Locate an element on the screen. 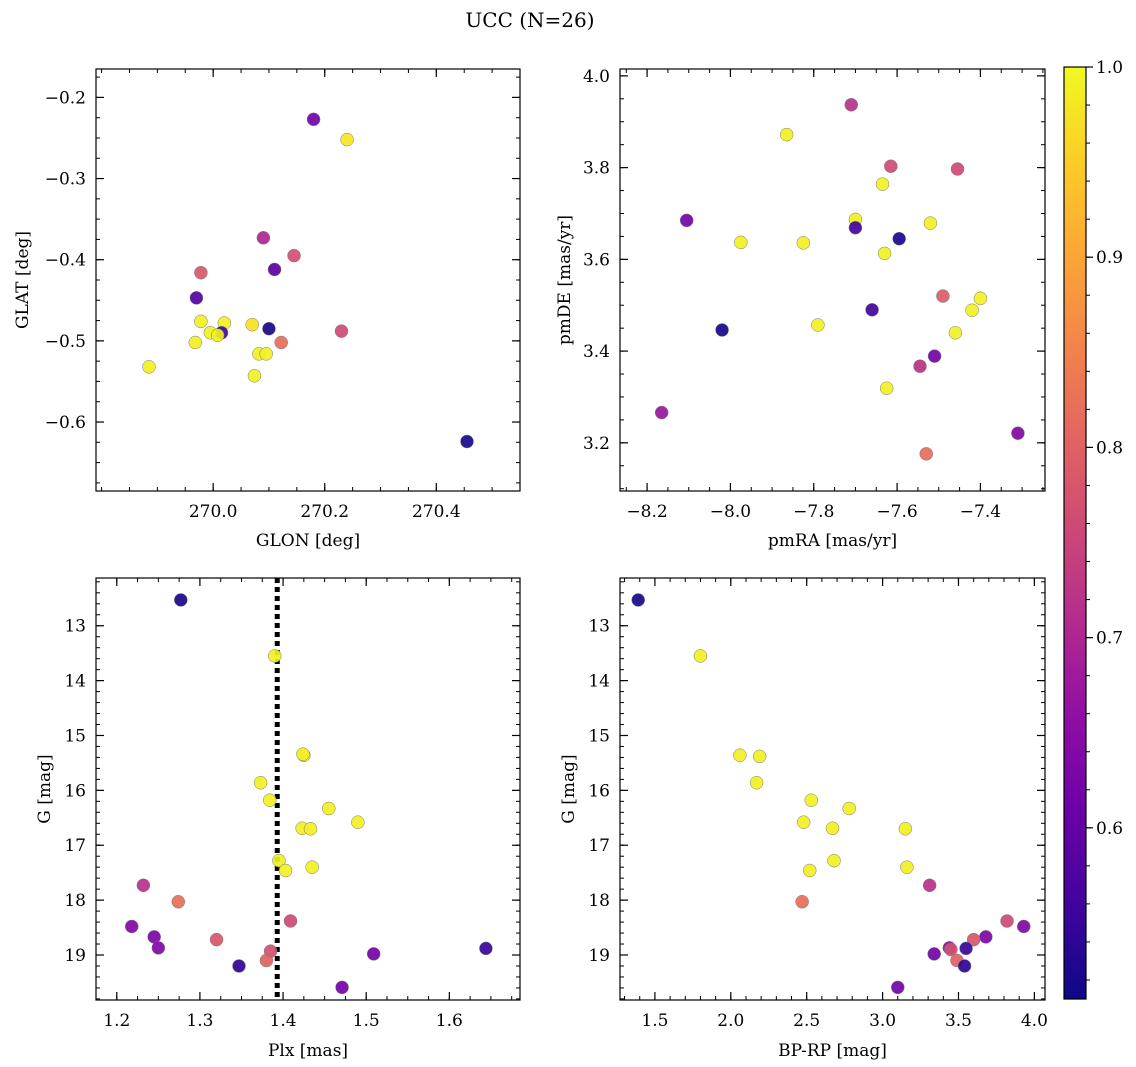 This screenshot has height=1067, width=1136. x-tick-label: −8.2 is located at coordinates (646, 512).